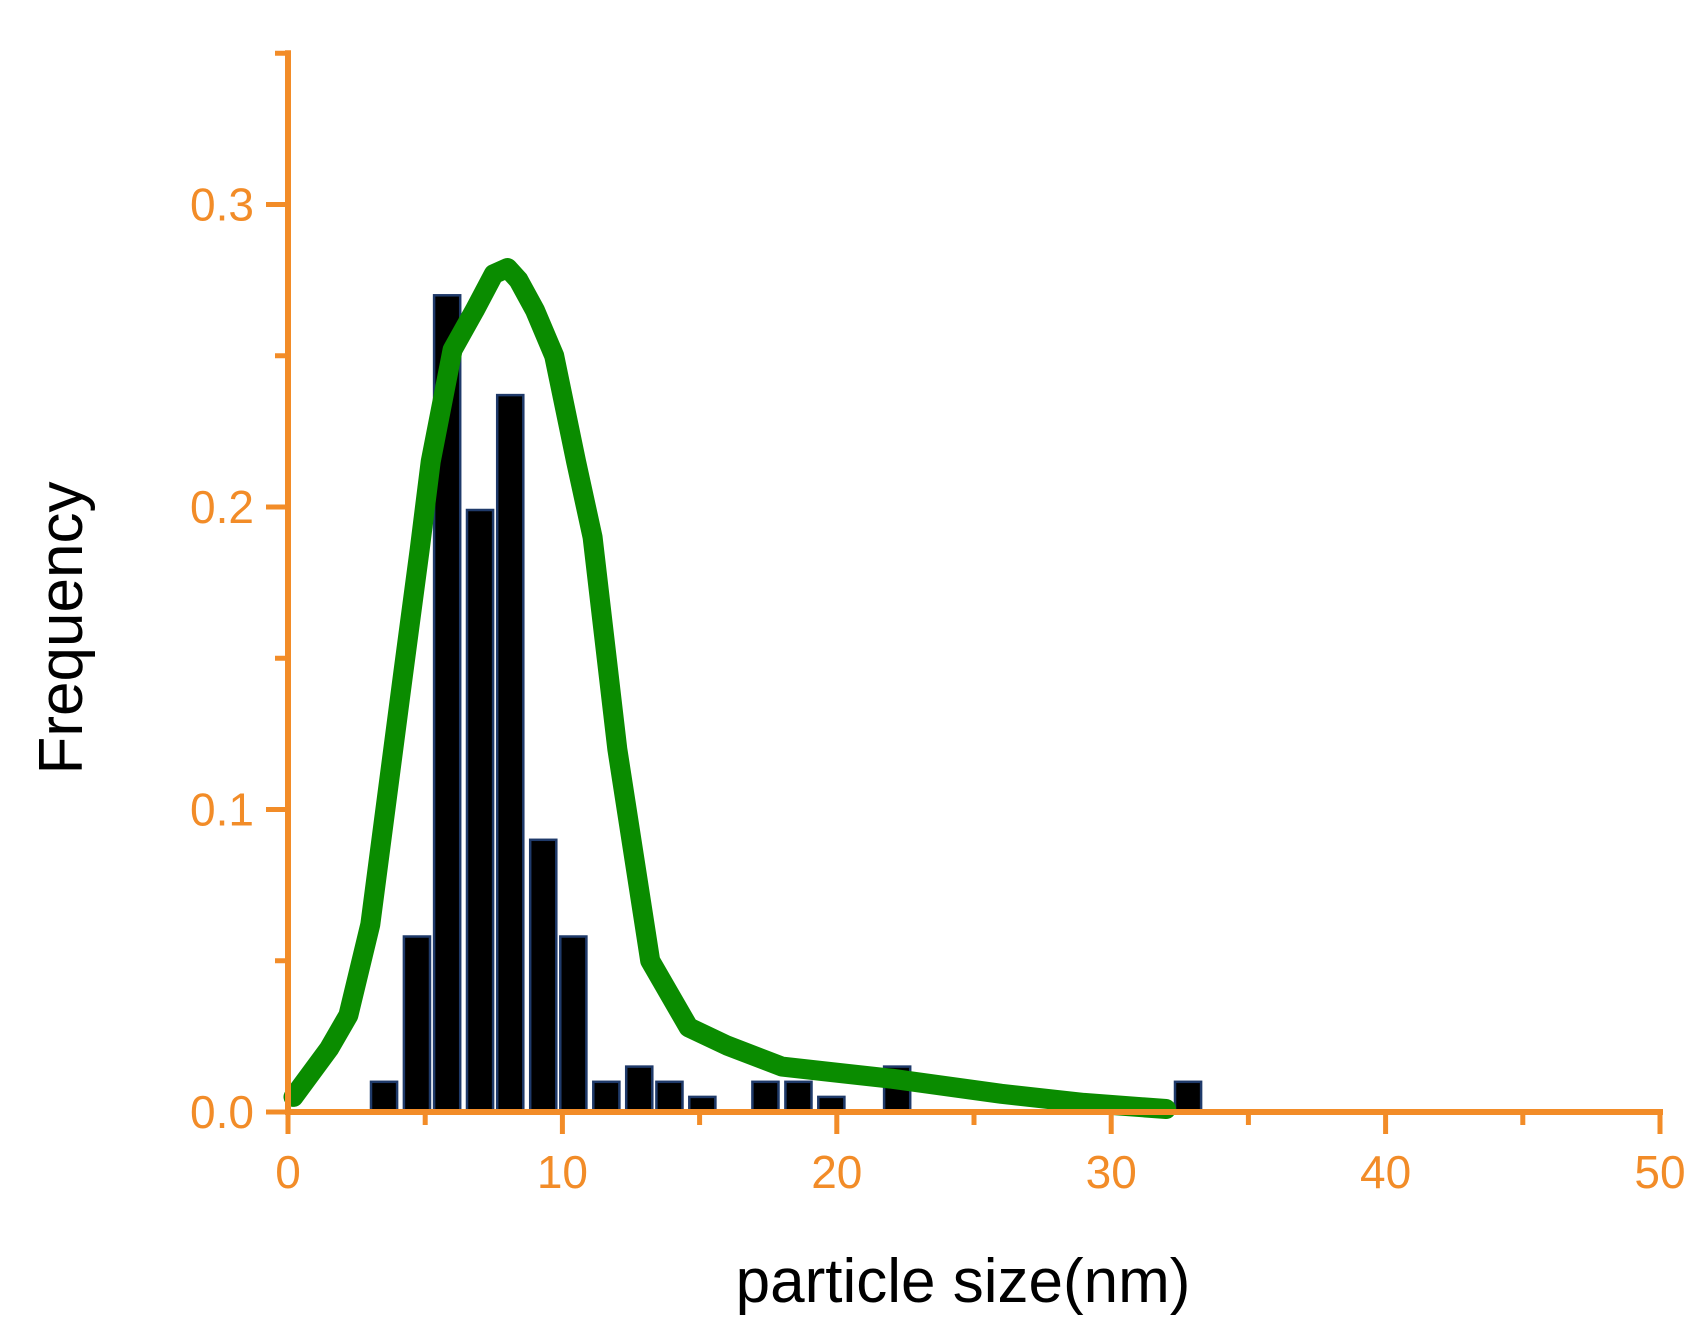 The width and height of the screenshot is (1694, 1336). What do you see at coordinates (1111, 1172) in the screenshot?
I see `x-tick-label: 30` at bounding box center [1111, 1172].